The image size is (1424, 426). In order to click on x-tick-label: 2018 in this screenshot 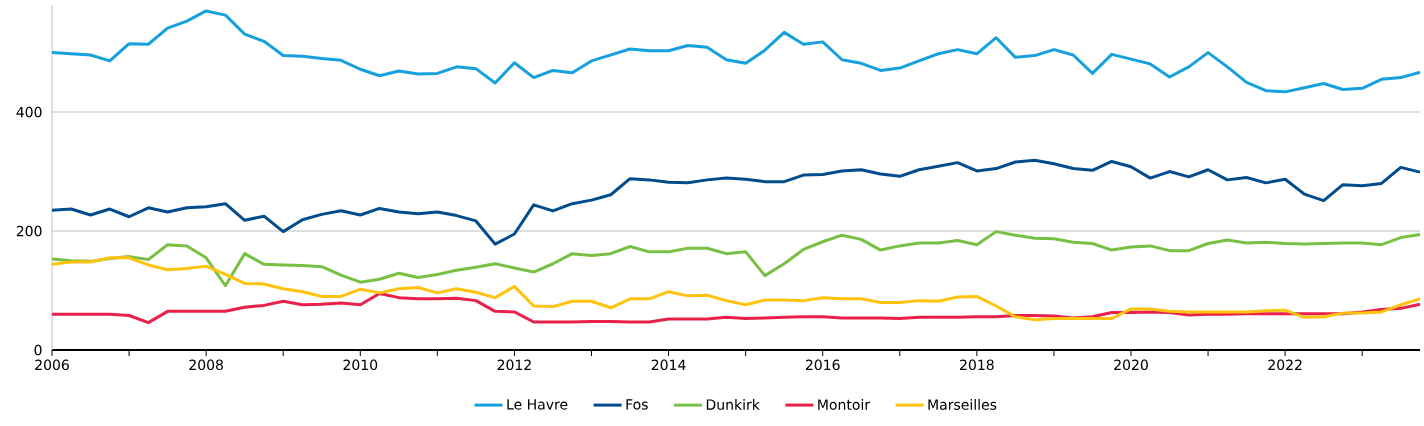, I will do `click(977, 365)`.